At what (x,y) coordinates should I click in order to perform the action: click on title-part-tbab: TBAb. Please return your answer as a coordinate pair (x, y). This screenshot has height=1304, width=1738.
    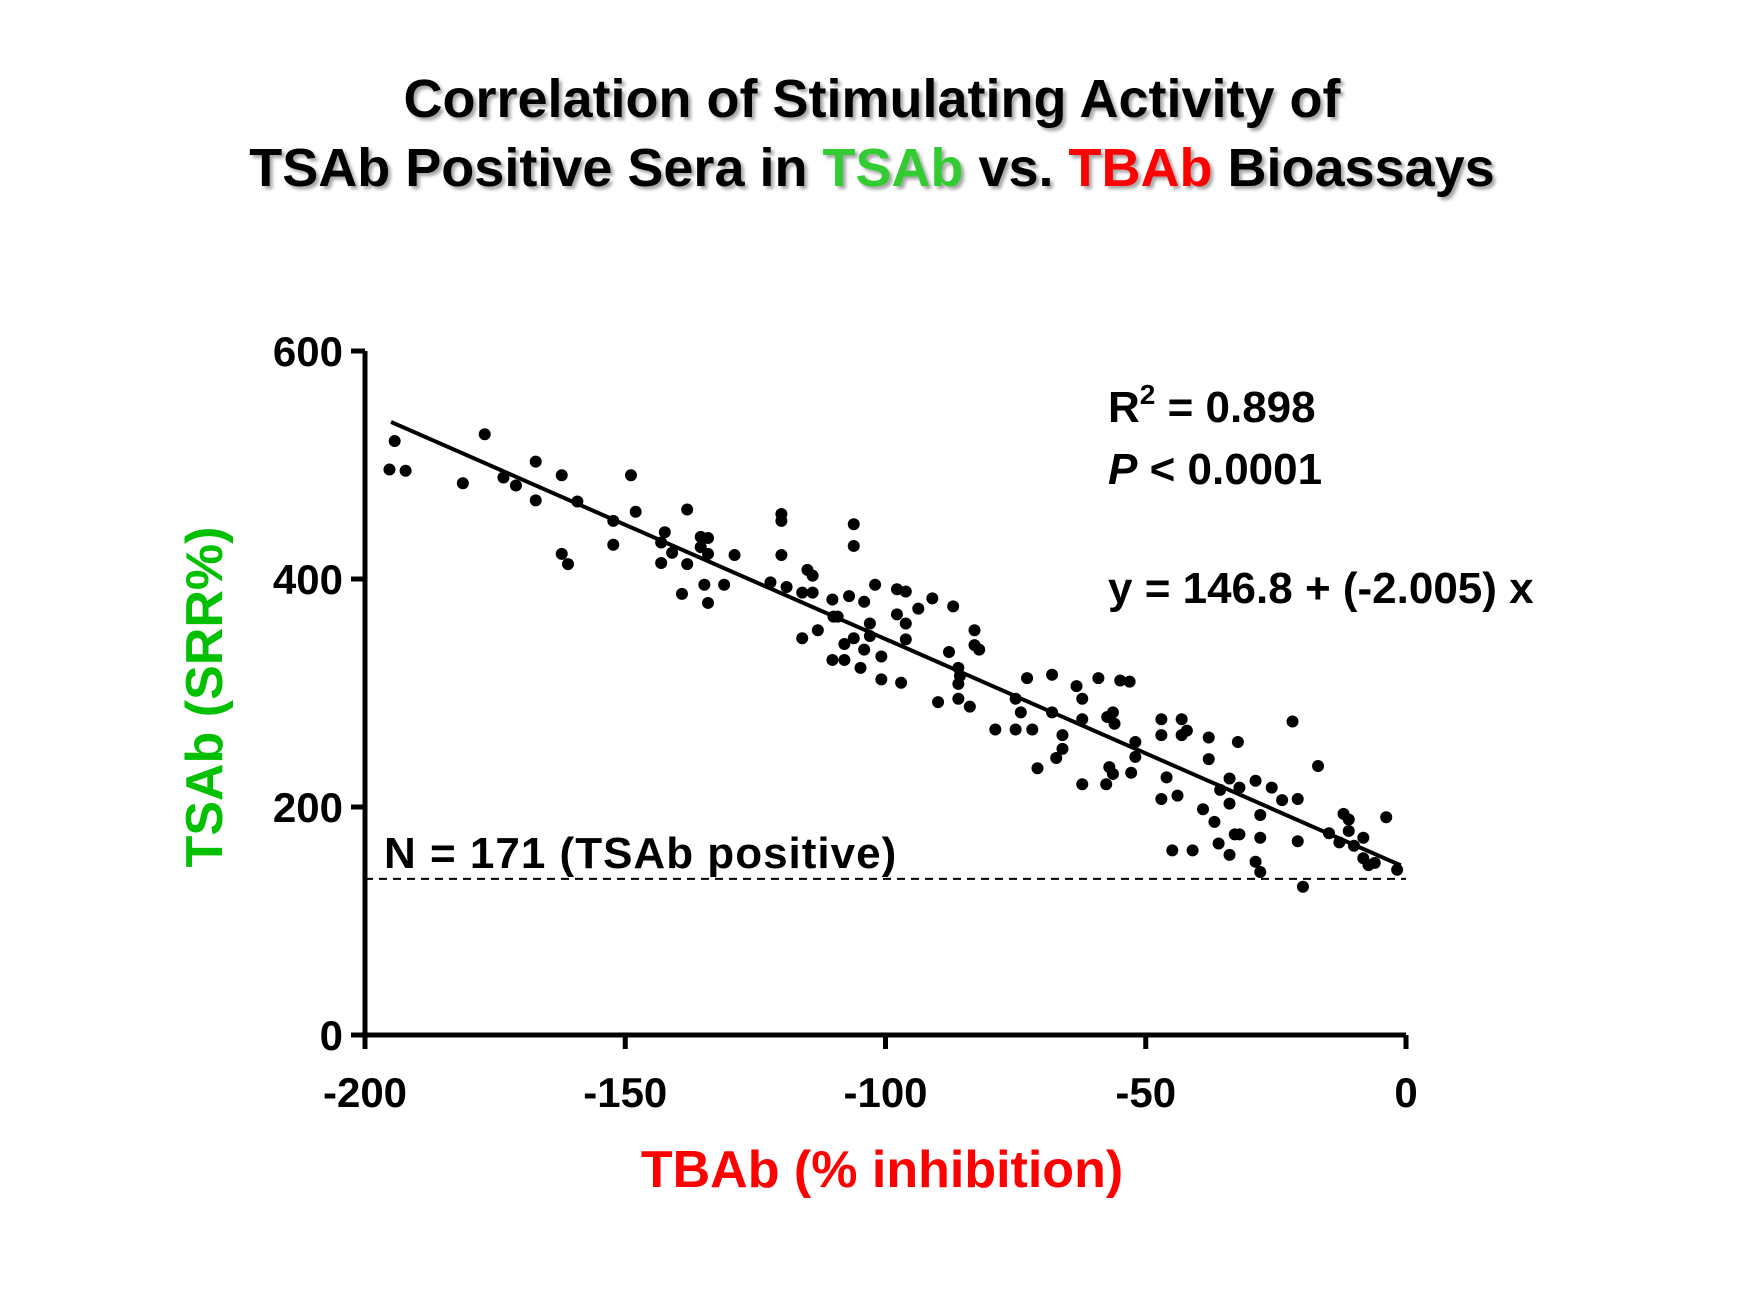
    Looking at the image, I should click on (1141, 168).